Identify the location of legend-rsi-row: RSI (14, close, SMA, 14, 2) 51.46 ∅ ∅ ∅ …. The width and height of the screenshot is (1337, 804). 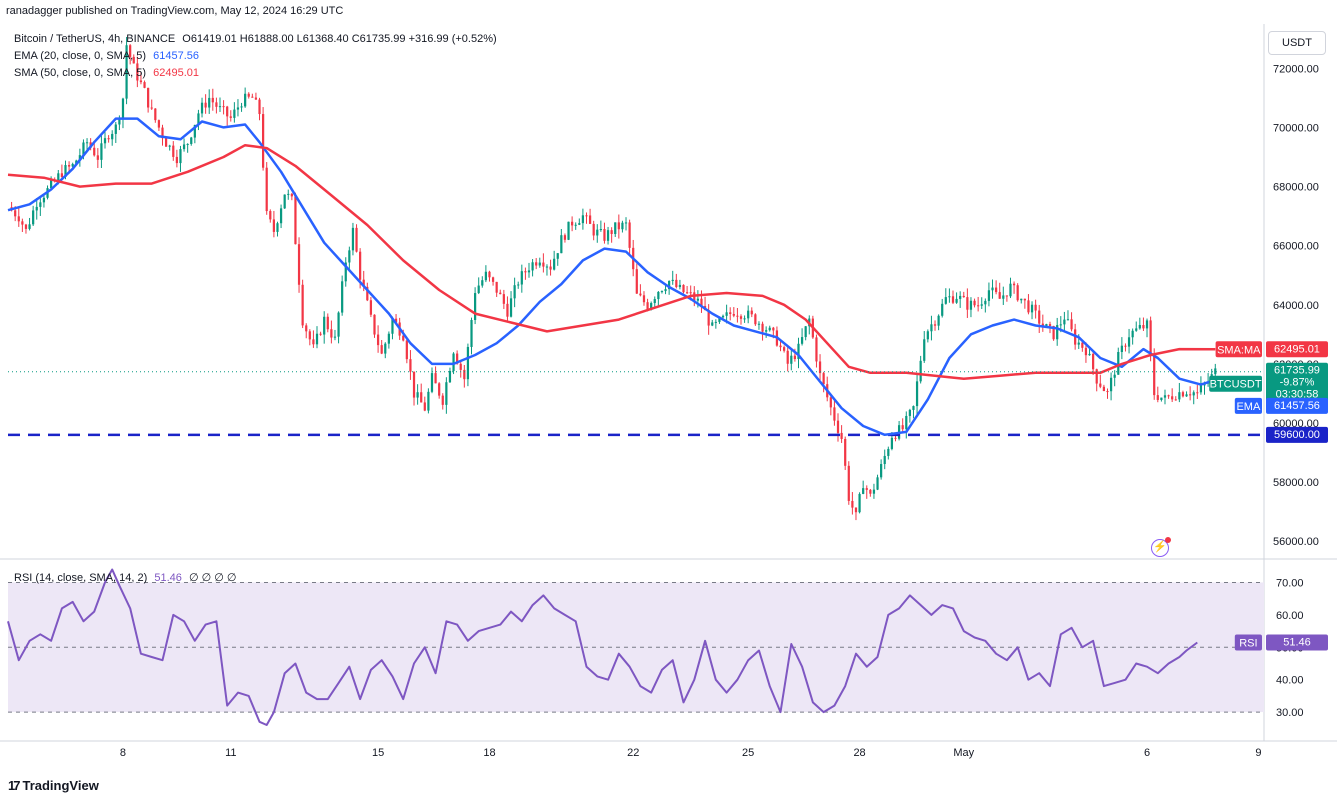
(125, 577).